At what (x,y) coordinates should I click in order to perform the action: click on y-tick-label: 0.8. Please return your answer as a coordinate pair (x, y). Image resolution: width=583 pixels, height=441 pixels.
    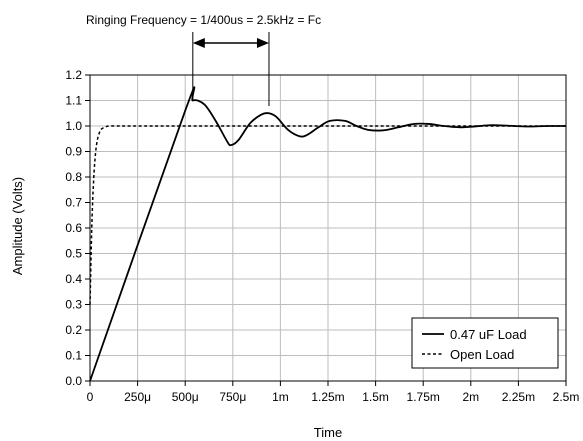
    Looking at the image, I should click on (73, 177).